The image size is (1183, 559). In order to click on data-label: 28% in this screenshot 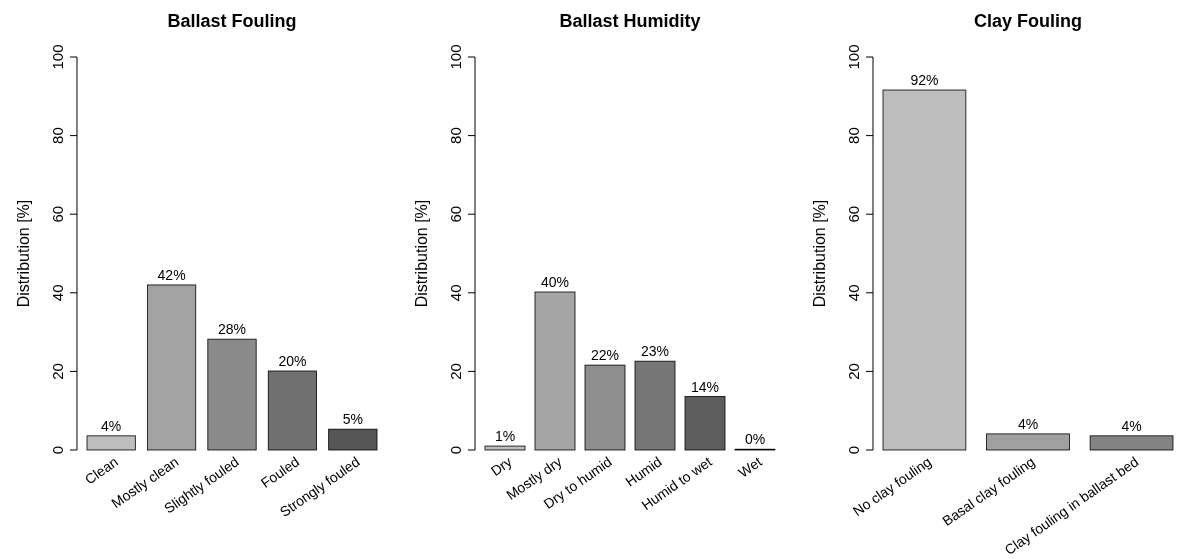, I will do `click(232, 329)`.